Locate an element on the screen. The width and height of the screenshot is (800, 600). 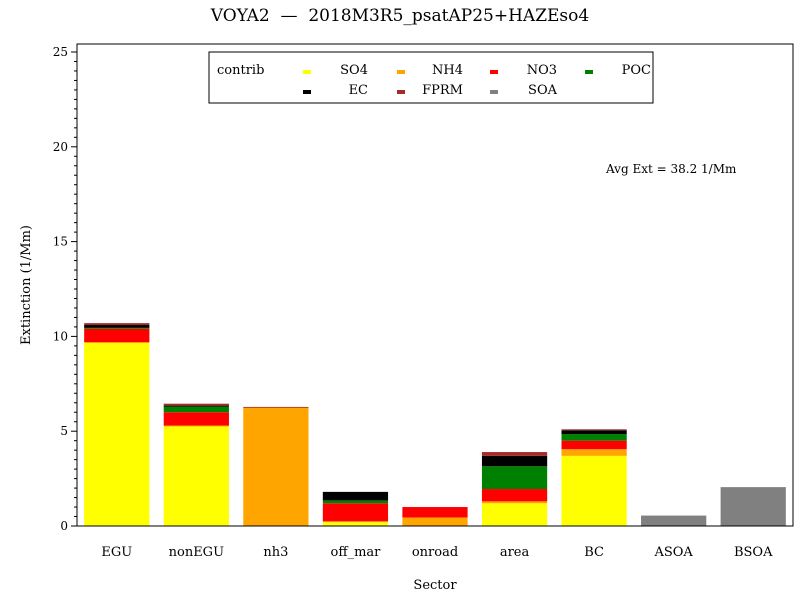
bar-no3-nonegu is located at coordinates (196, 419).